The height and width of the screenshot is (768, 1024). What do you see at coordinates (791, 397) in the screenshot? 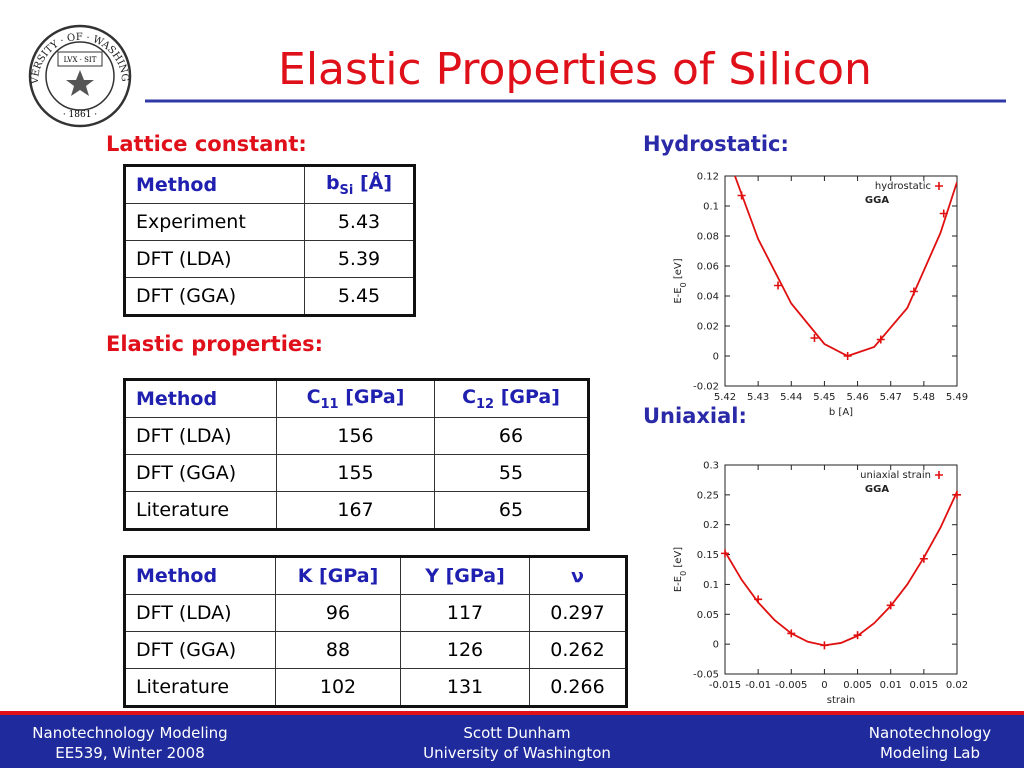
I see `x-tick-label: 5.44` at bounding box center [791, 397].